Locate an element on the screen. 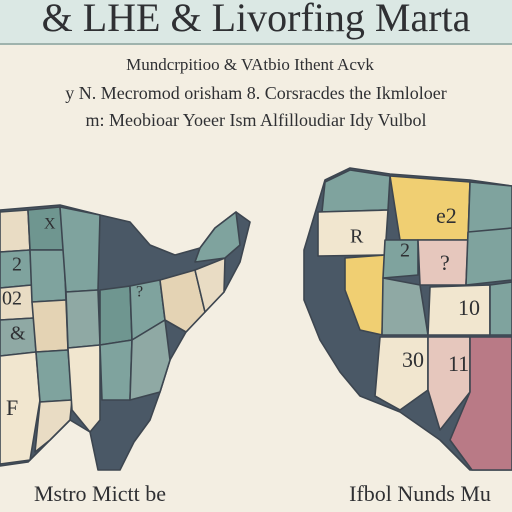 This screenshot has width=512, height=512. subtitle-line: Mundcrpitioo & VAtbio Ithent Acvk is located at coordinates (250, 64).